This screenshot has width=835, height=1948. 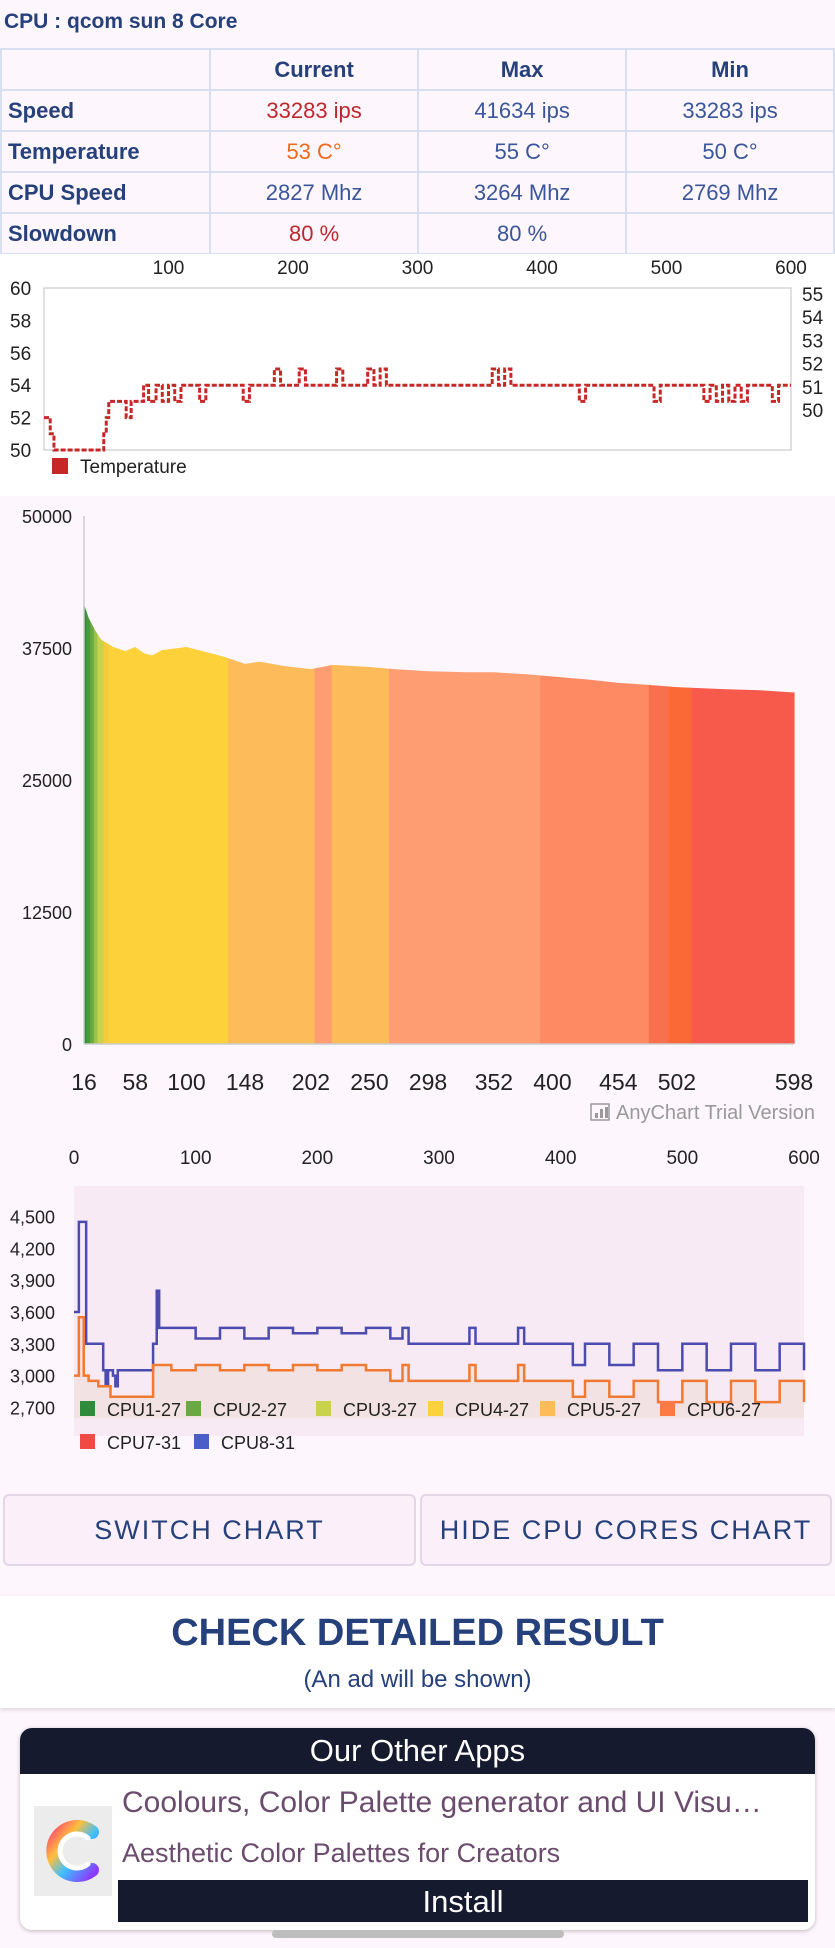 What do you see at coordinates (314, 151) in the screenshot?
I see `temperature-current-value: 53 C°` at bounding box center [314, 151].